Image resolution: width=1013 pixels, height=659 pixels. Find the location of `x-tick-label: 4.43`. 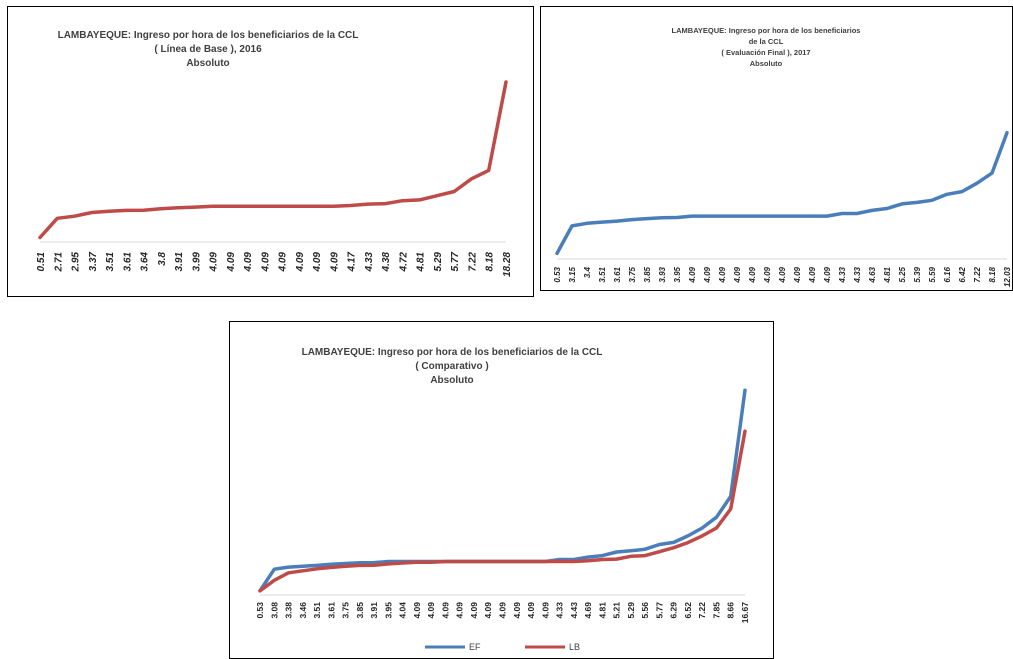

x-tick-label: 4.43 is located at coordinates (574, 610).